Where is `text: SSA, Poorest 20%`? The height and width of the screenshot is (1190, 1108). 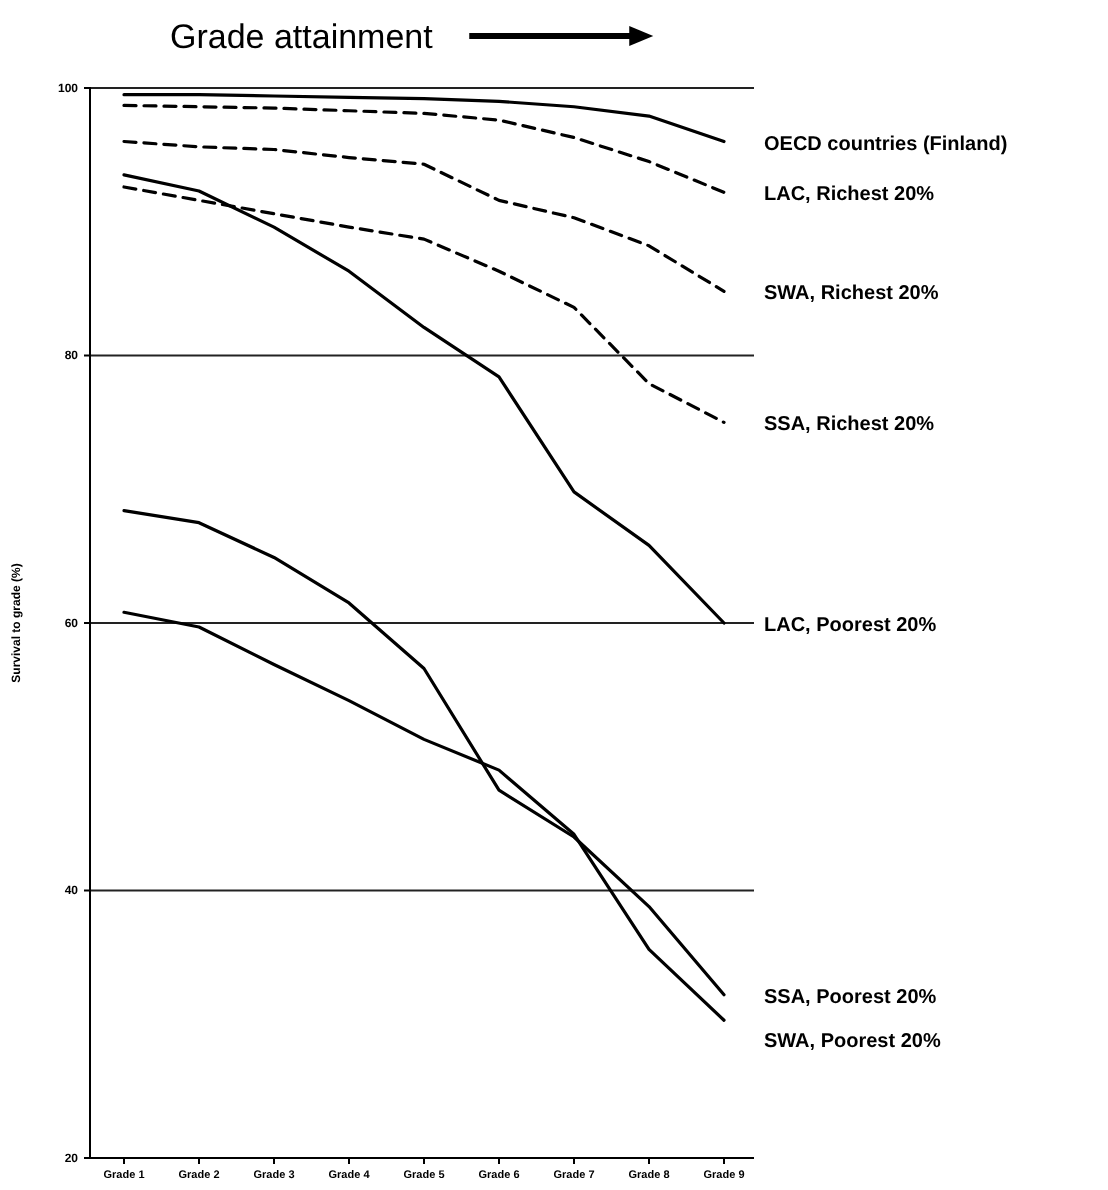 text: SSA, Poorest 20% is located at coordinates (850, 997).